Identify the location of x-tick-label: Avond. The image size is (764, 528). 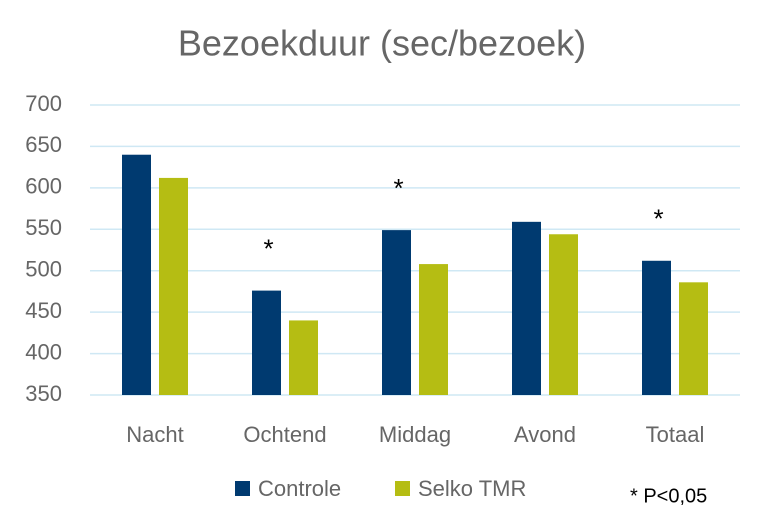
(545, 434).